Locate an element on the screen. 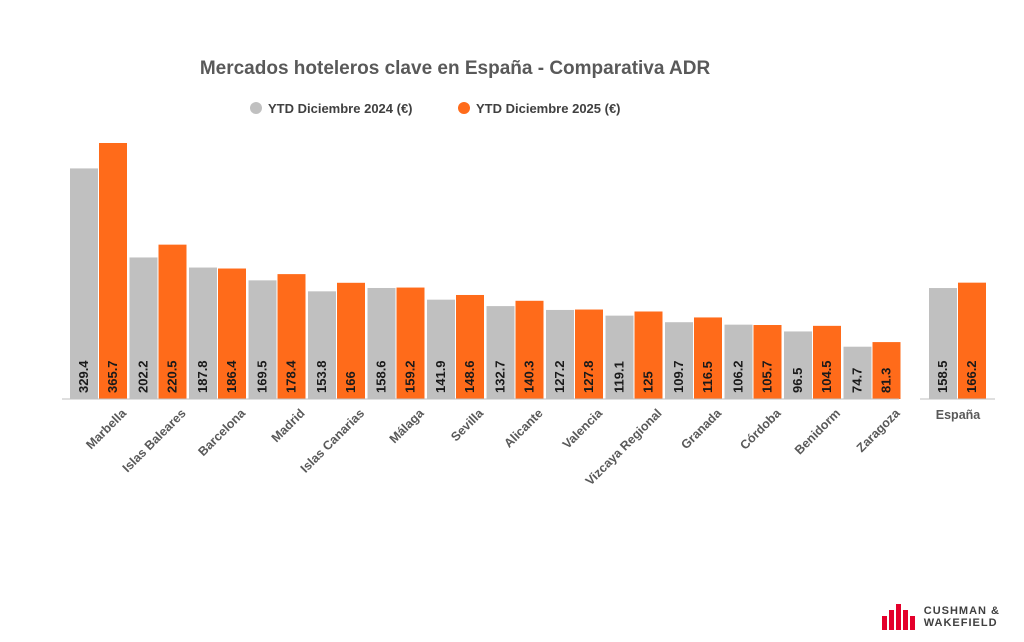 The image size is (1024, 642). category-label-6: Sevilla is located at coordinates (467, 424).